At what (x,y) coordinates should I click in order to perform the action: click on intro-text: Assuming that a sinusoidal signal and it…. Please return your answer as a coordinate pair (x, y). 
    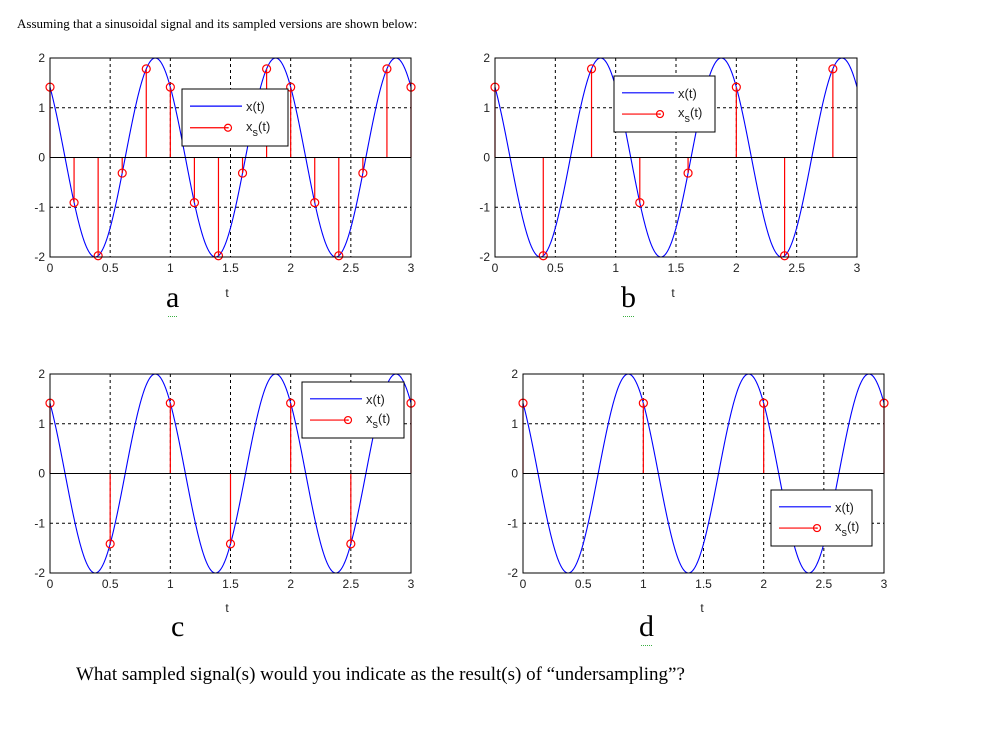
    Looking at the image, I should click on (217, 23).